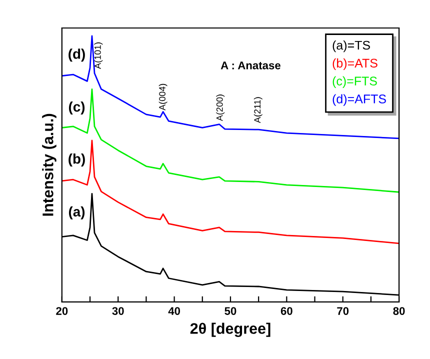  I want to click on annotation: (d), so click(76, 55).